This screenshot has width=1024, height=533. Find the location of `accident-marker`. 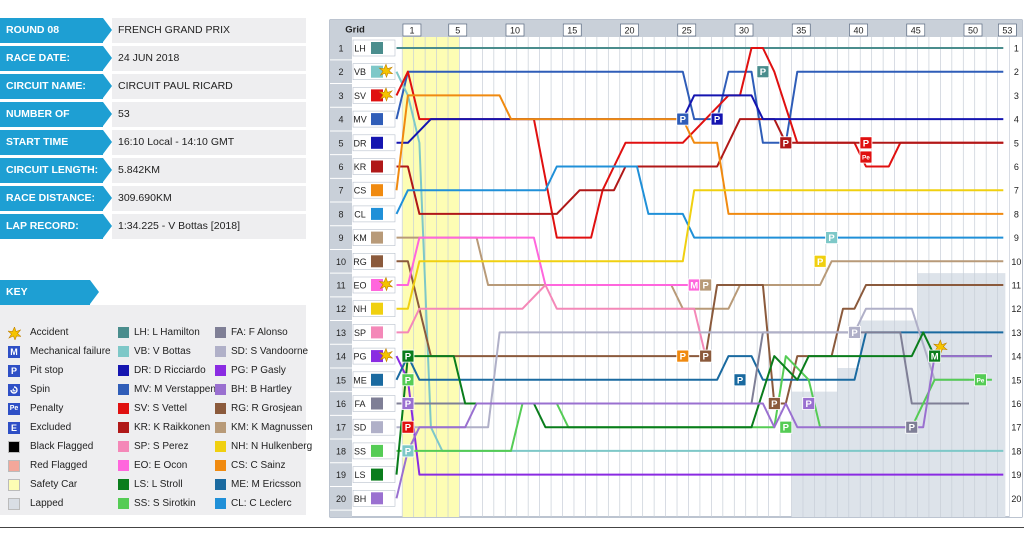

accident-marker is located at coordinates (386, 355).